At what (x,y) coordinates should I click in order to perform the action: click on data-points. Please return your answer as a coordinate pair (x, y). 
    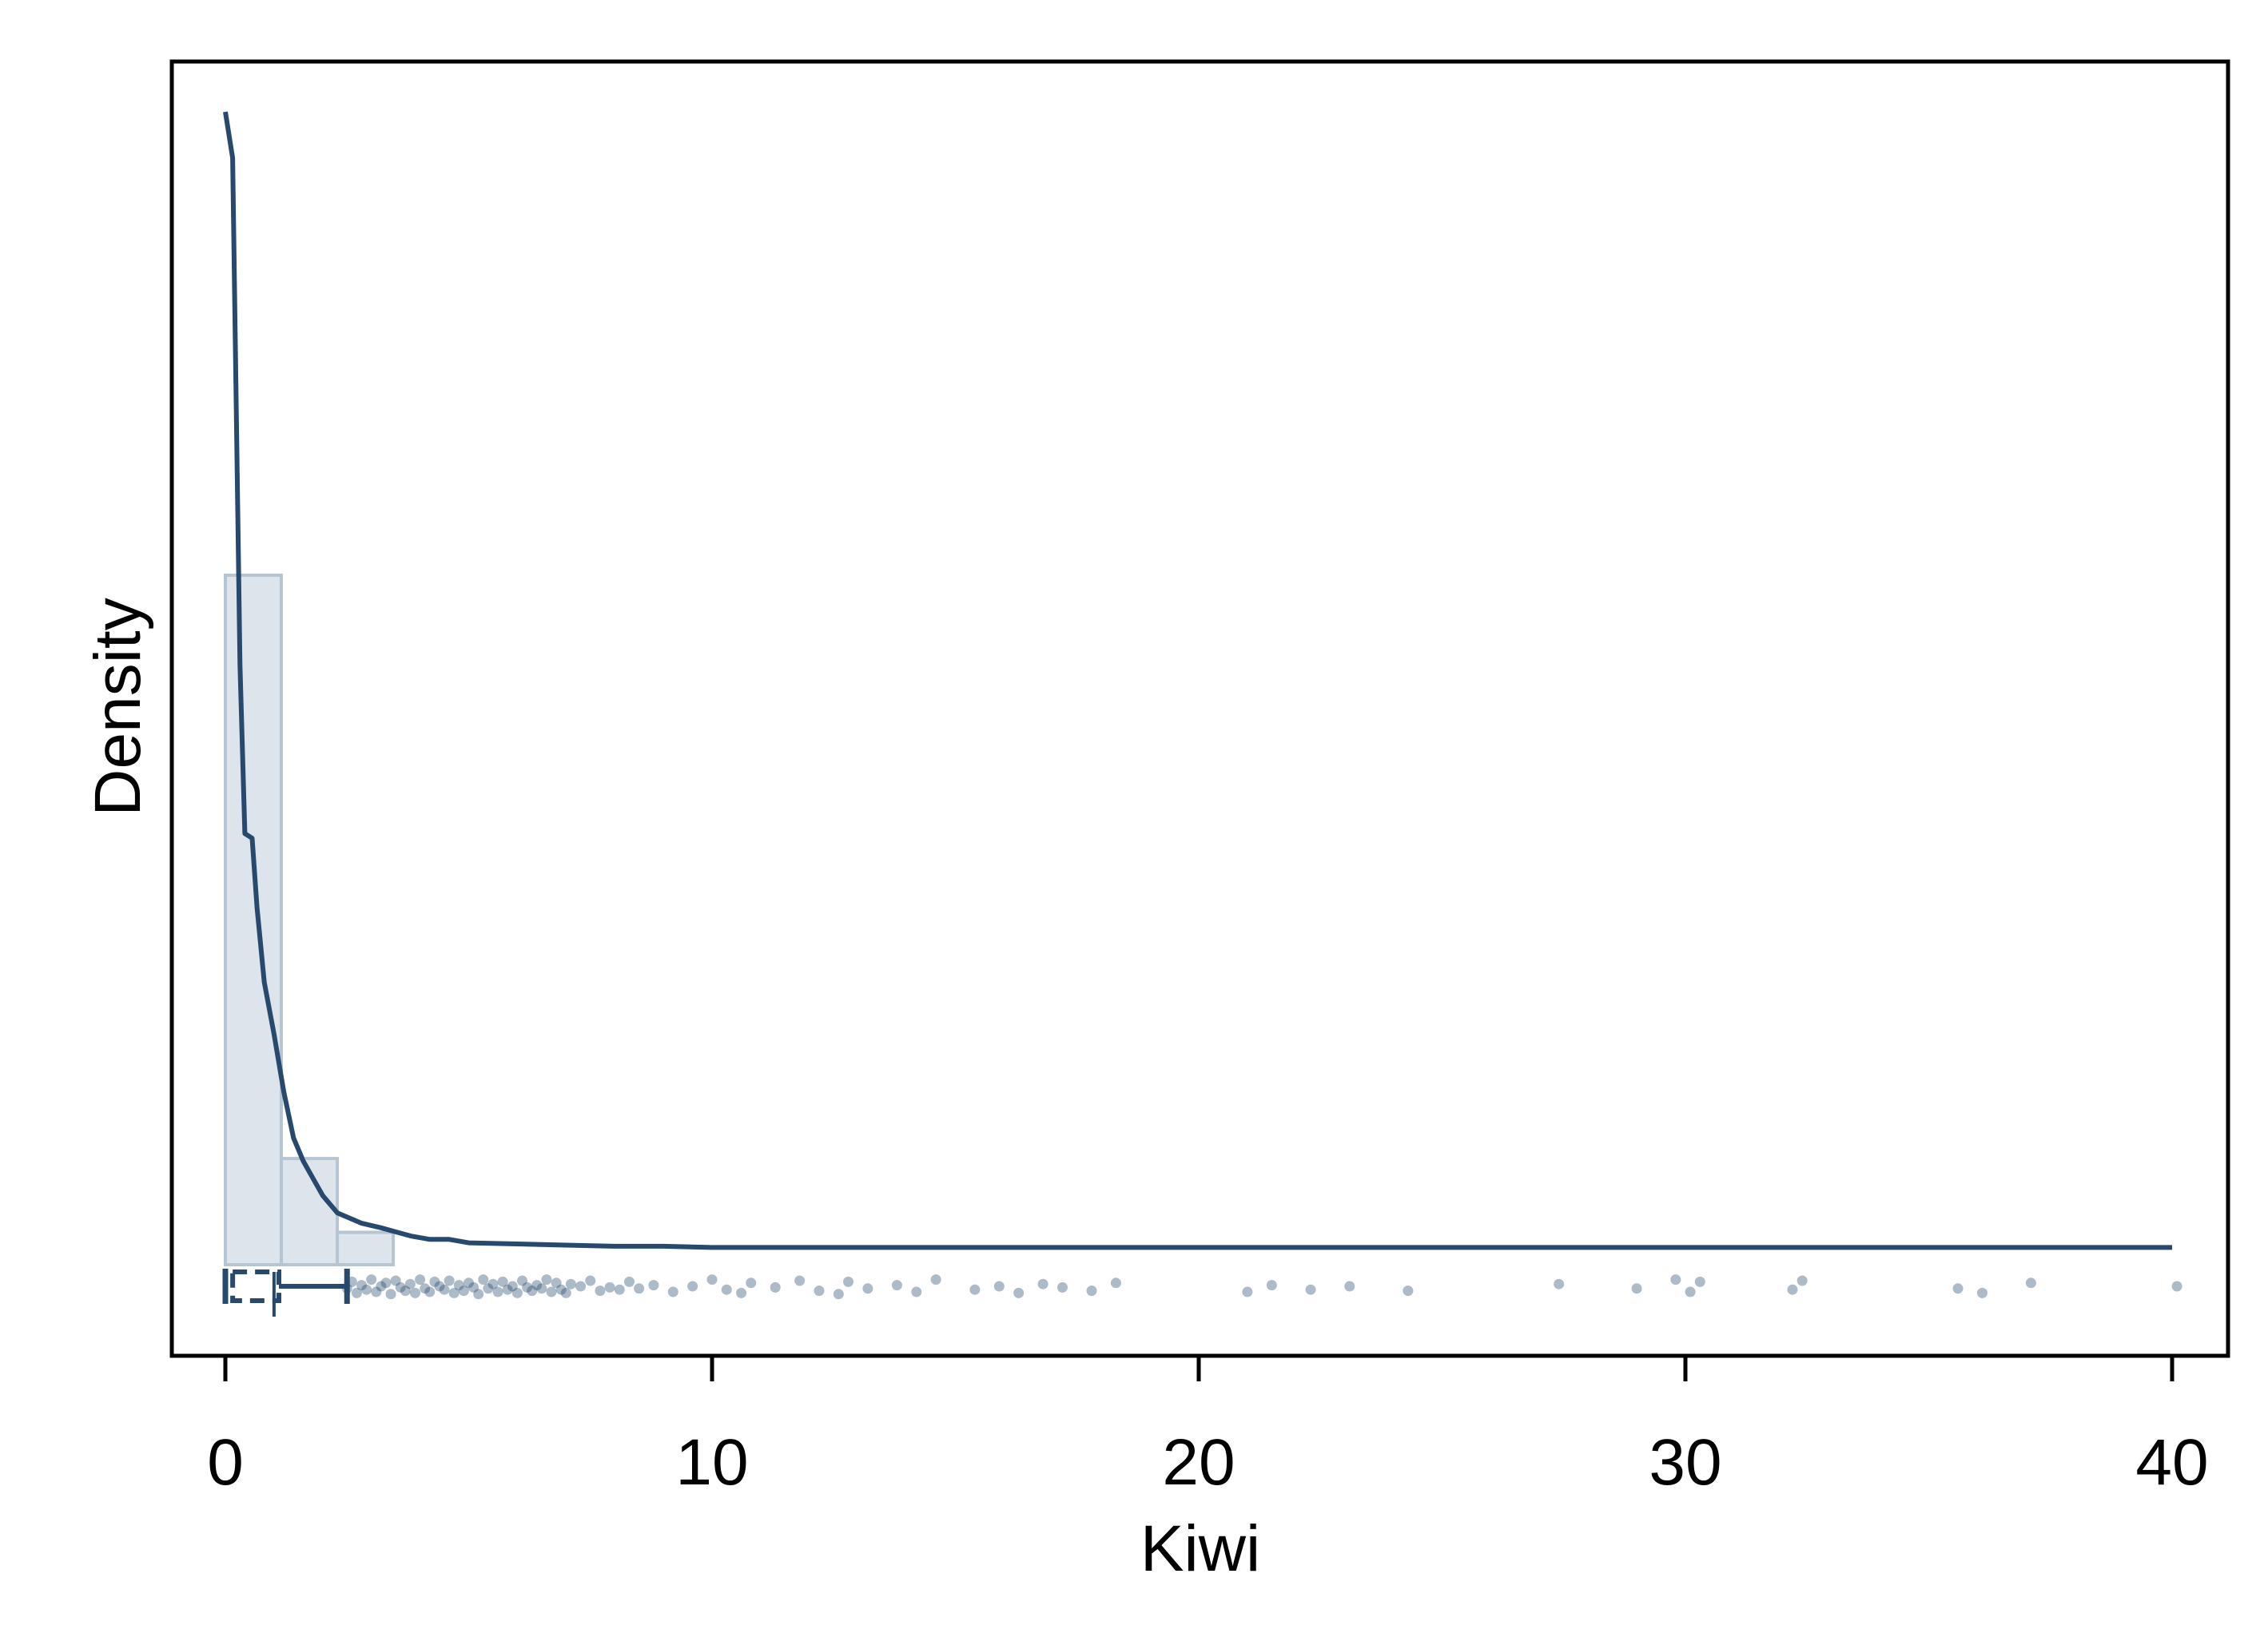
    Looking at the image, I should click on (1261, 1287).